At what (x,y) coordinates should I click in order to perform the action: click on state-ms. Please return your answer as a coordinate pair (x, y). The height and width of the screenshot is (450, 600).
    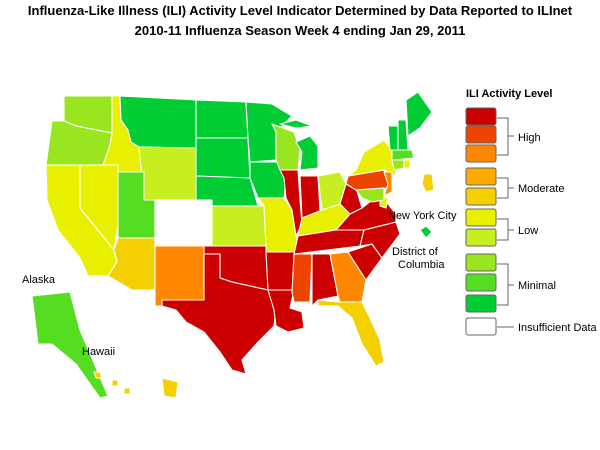
    Looking at the image, I should click on (302, 278).